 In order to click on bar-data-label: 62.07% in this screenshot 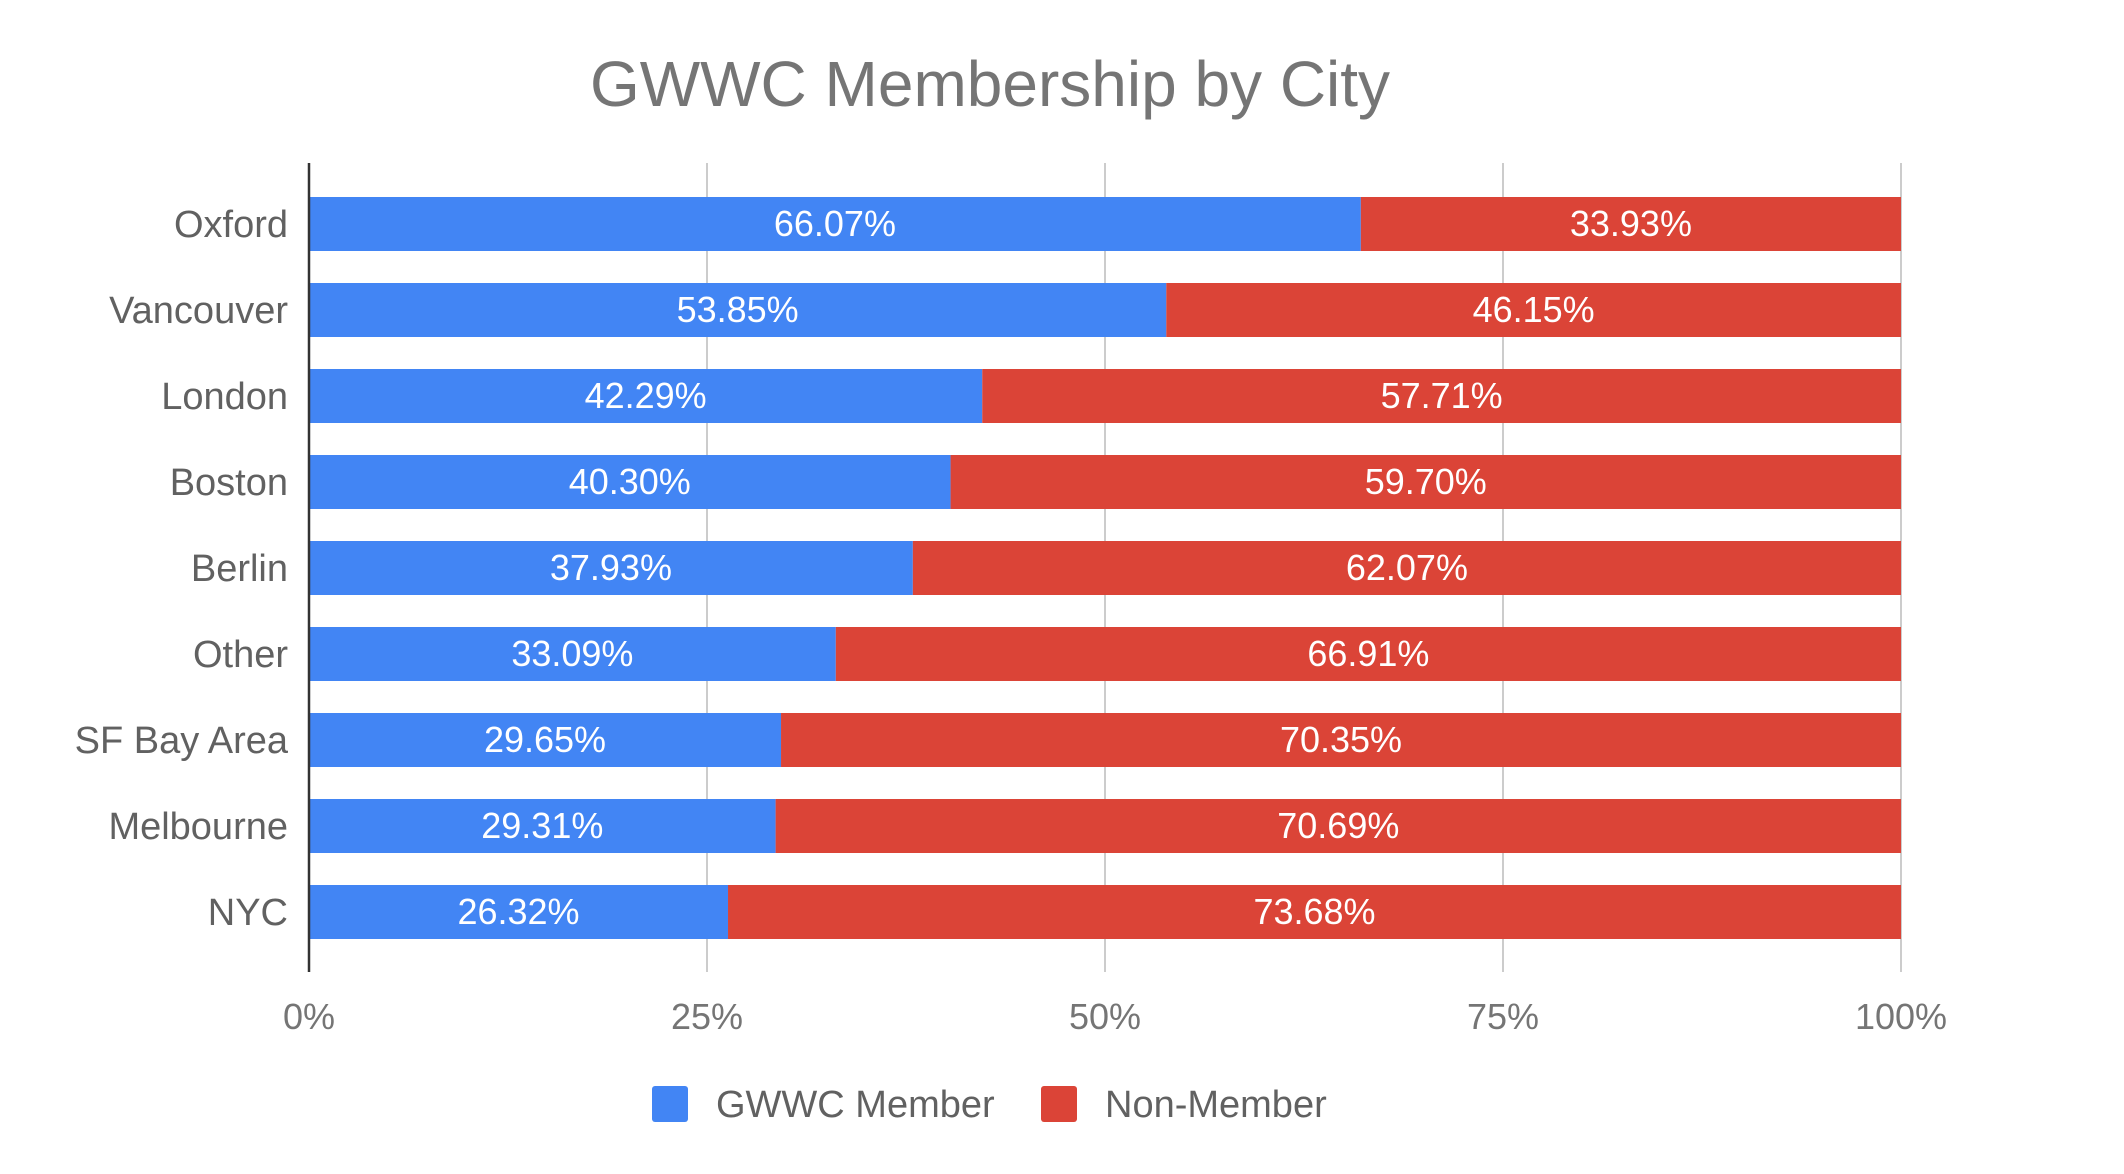, I will do `click(1407, 567)`.